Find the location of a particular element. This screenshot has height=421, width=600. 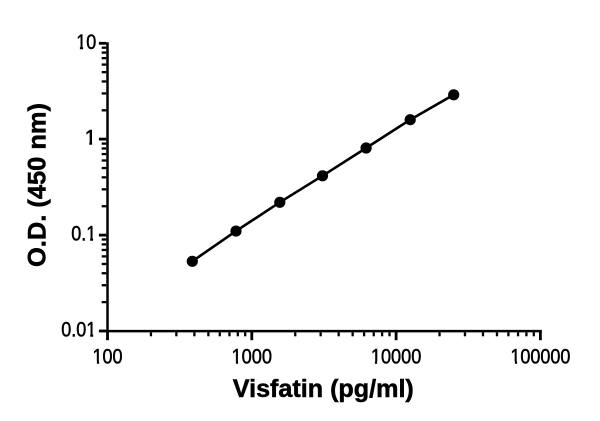

svg-text: 10000 is located at coordinates (396, 357).